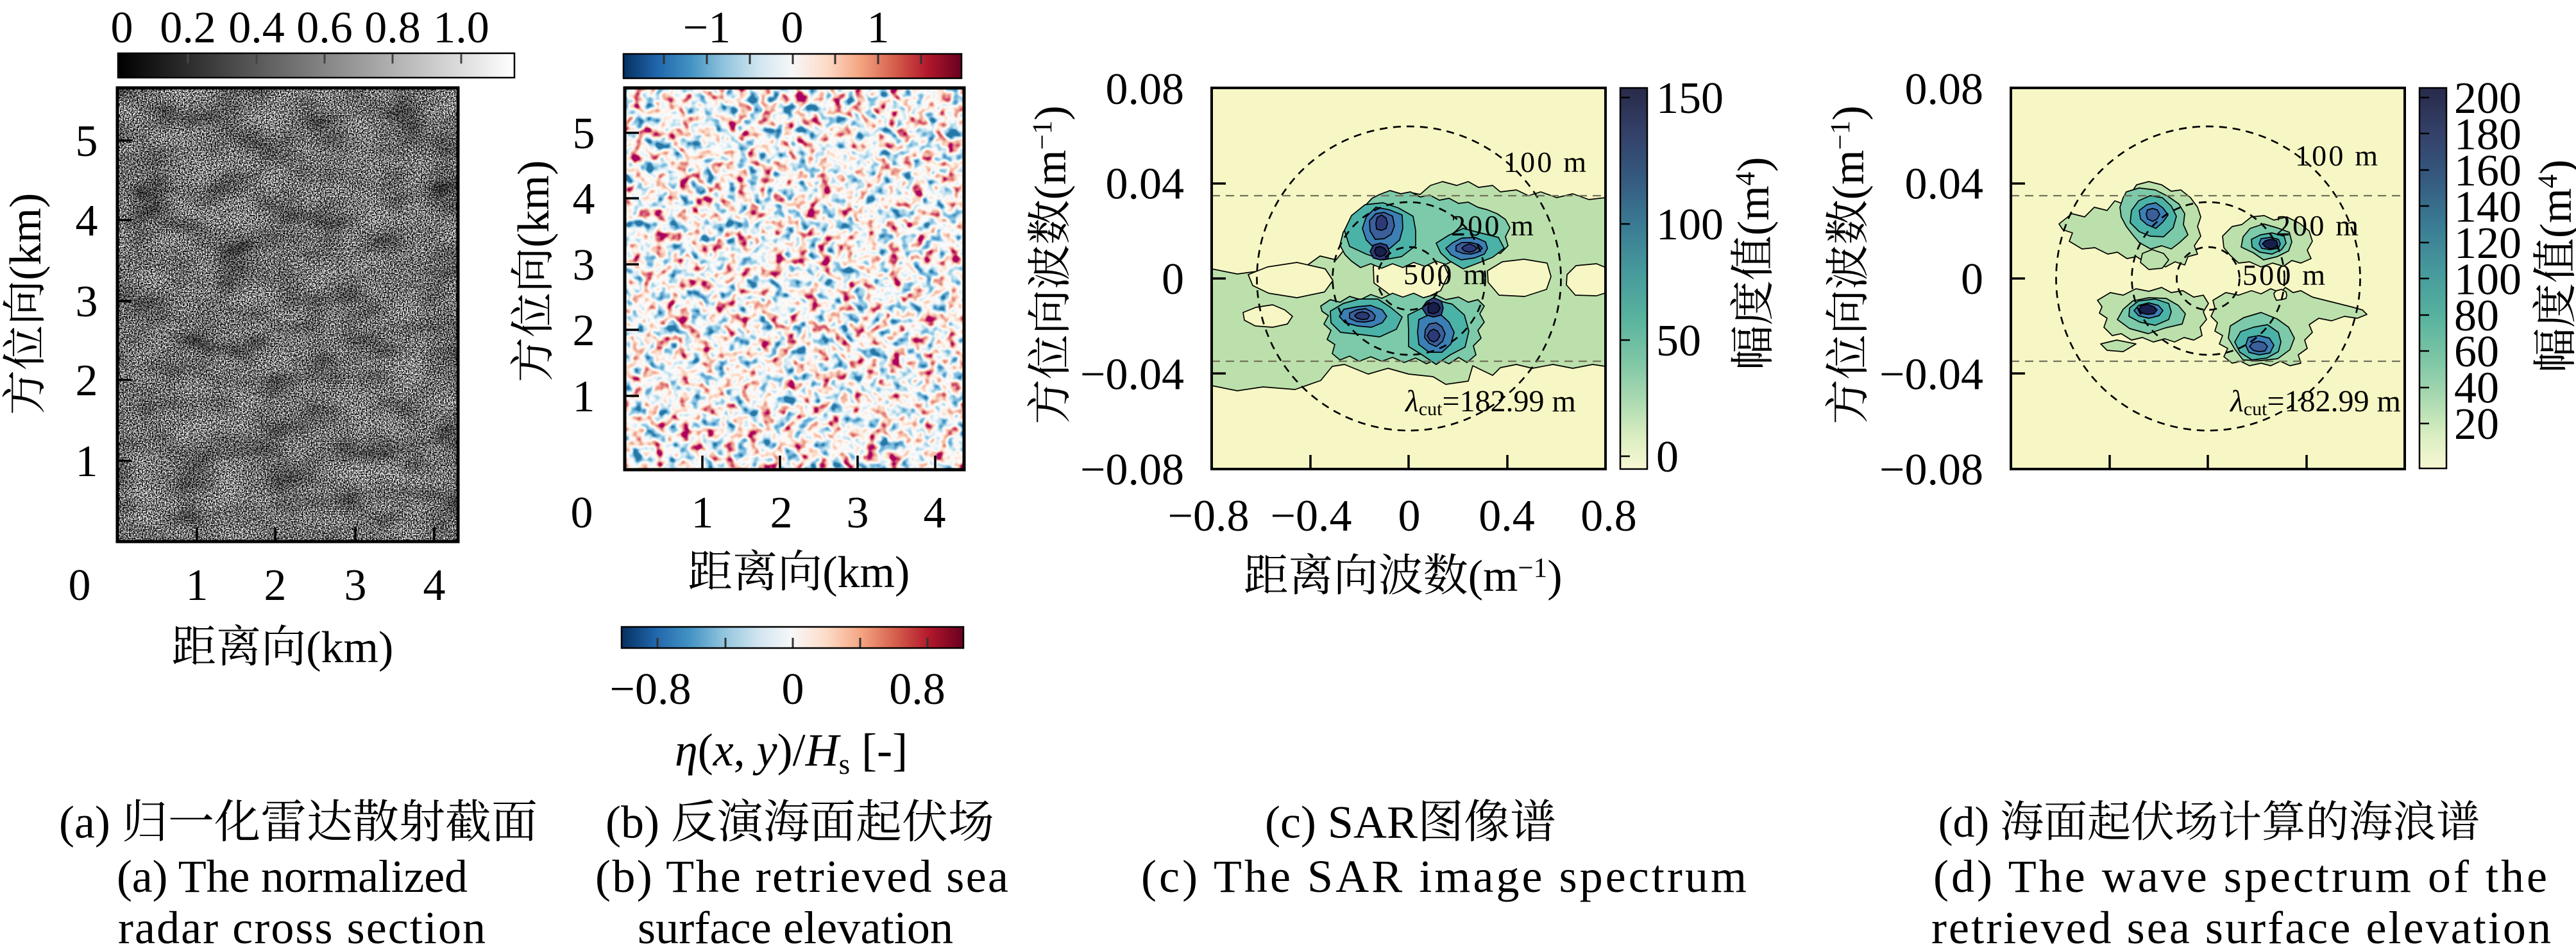 Image resolution: width=2576 pixels, height=949 pixels. What do you see at coordinates (84, 823) in the screenshot?
I see `svg-text: (a)` at bounding box center [84, 823].